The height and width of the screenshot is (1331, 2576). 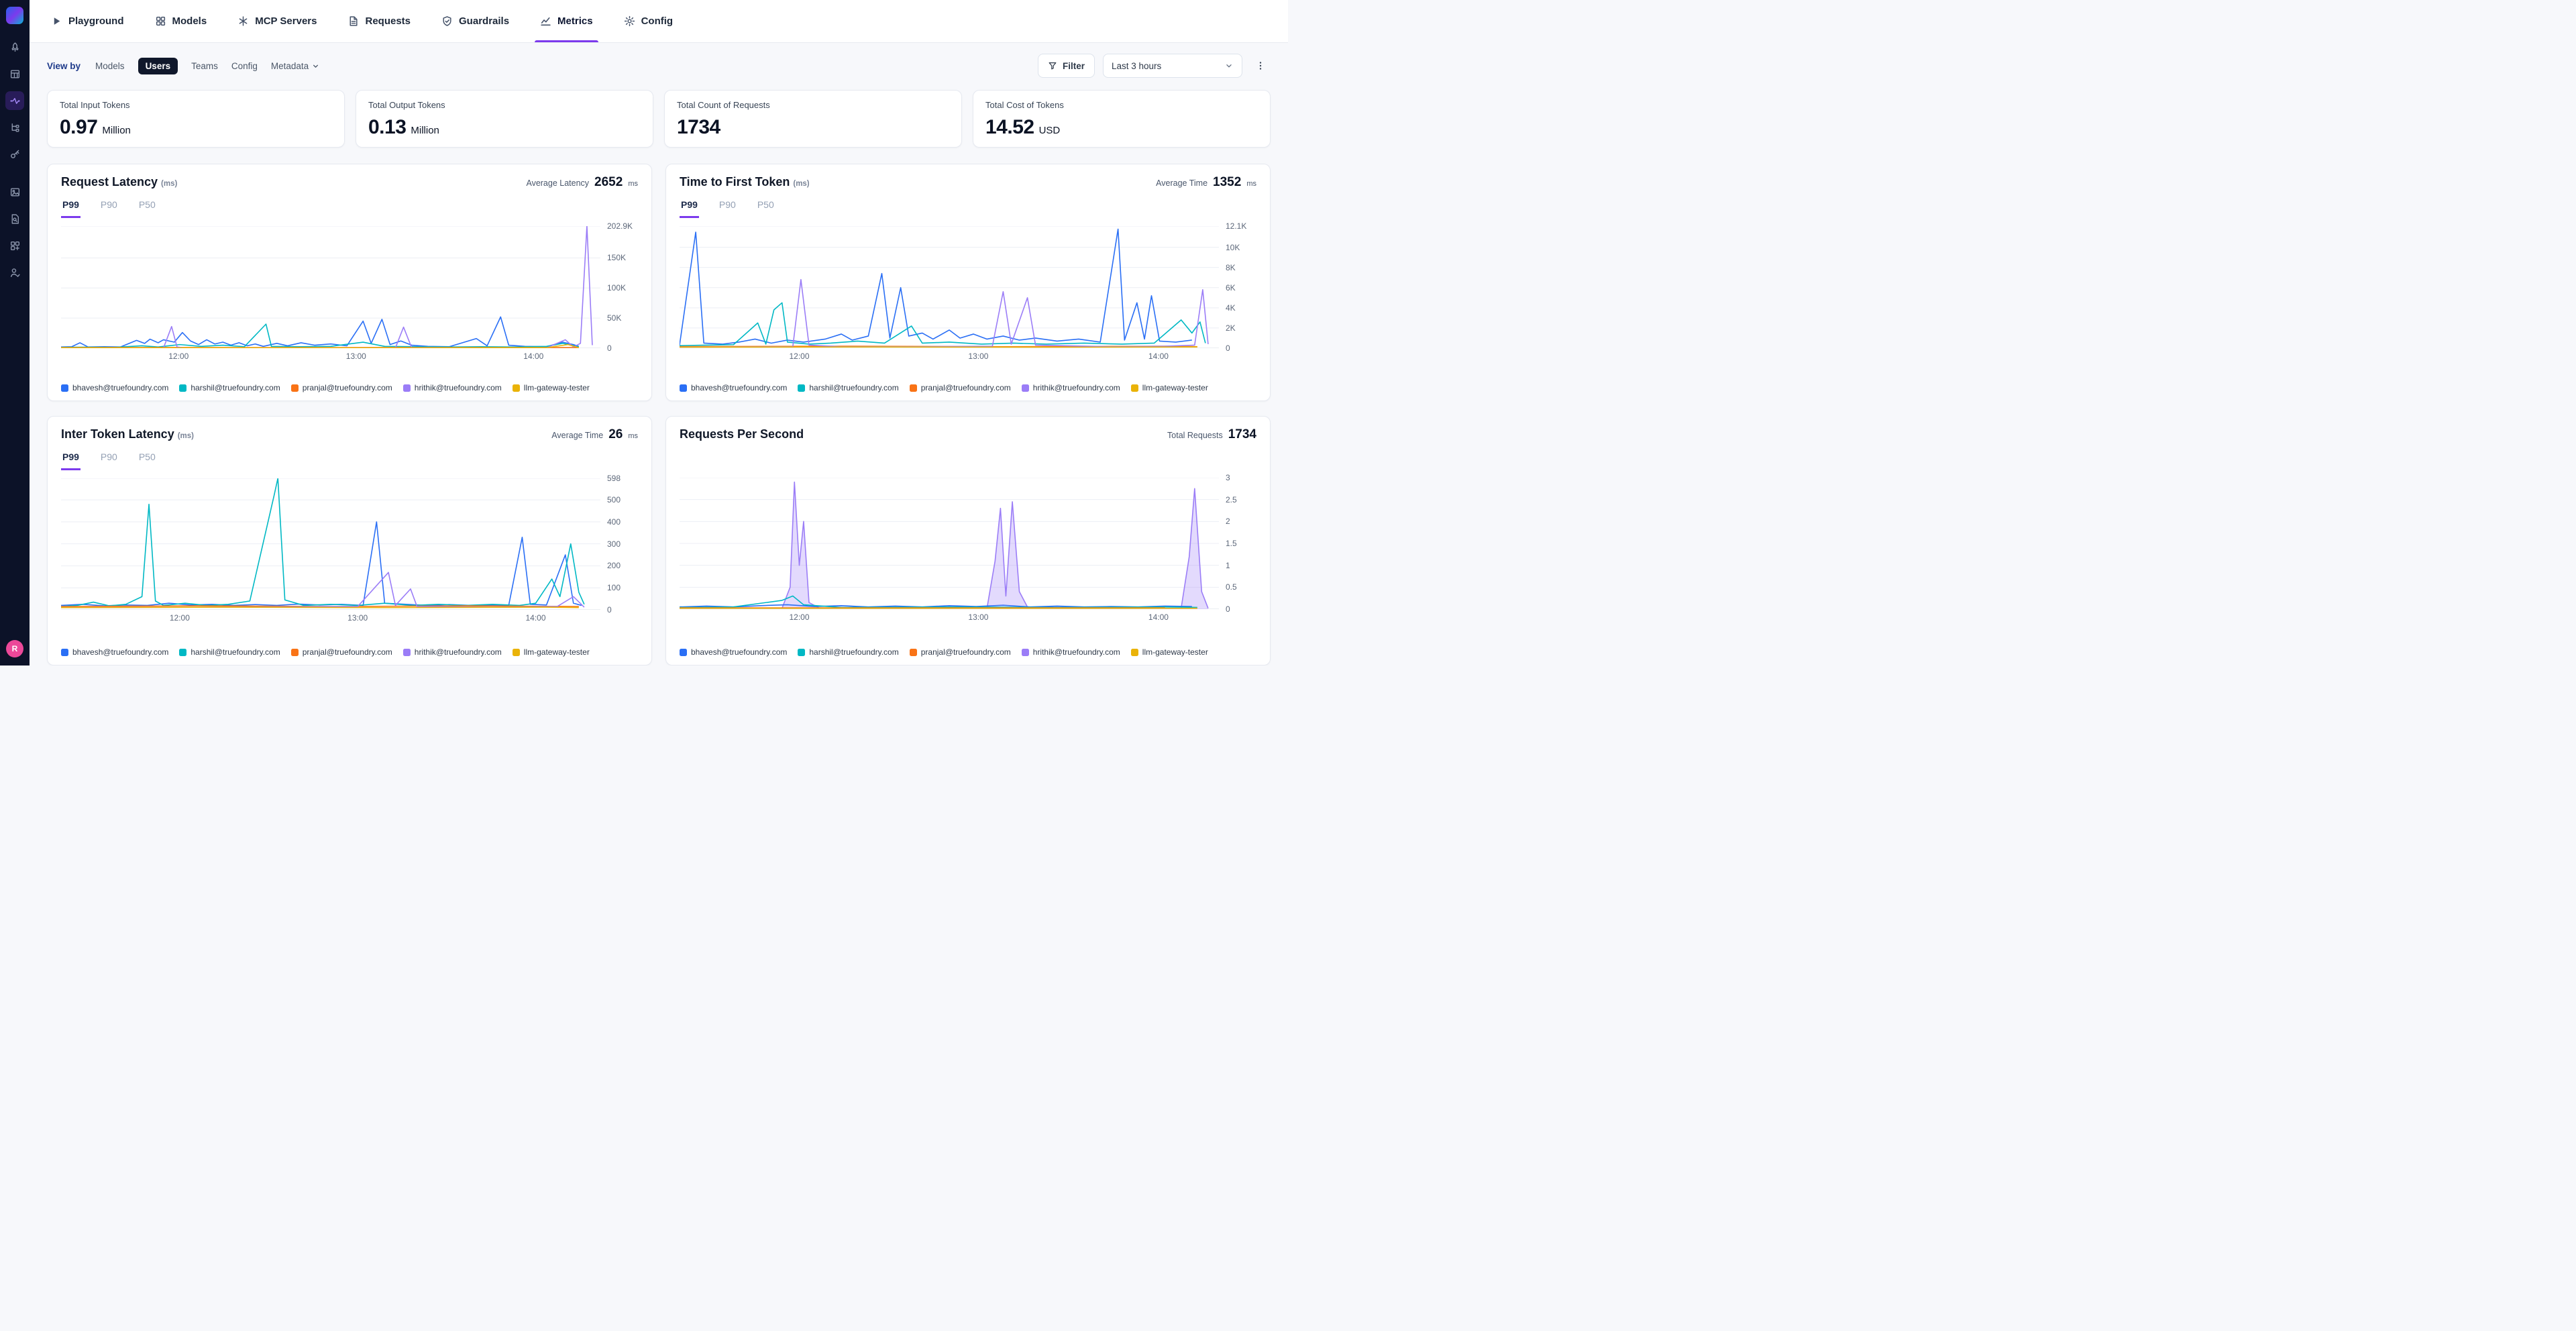 What do you see at coordinates (243, 21) in the screenshot?
I see `mcp-icon` at bounding box center [243, 21].